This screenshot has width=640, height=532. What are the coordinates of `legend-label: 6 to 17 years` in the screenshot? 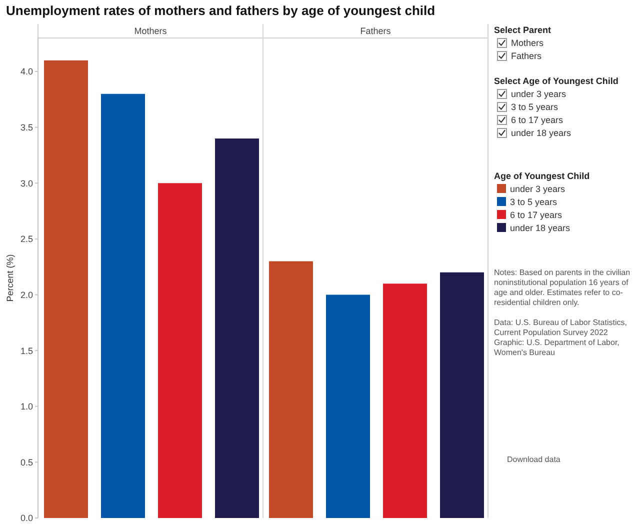 It's located at (536, 215).